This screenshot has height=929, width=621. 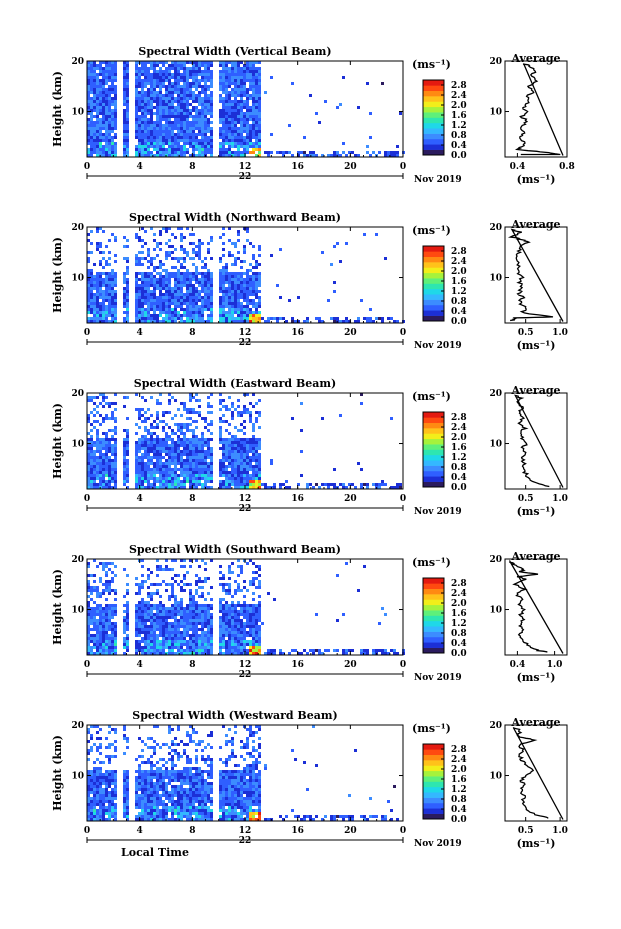 I want to click on average-x-tick-label: 0.8, so click(x=567, y=167).